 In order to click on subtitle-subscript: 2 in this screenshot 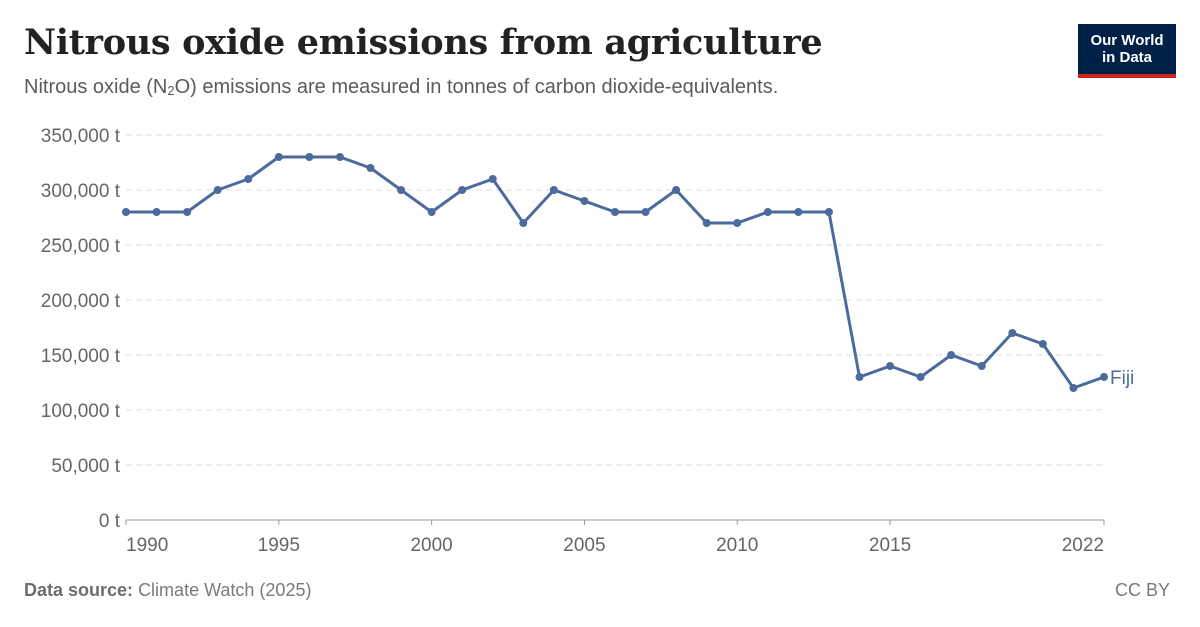, I will do `click(171, 90)`.